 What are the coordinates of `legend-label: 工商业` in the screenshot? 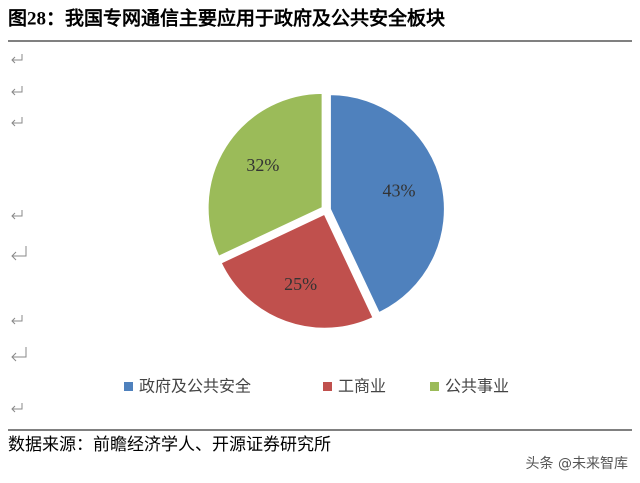 It's located at (362, 386).